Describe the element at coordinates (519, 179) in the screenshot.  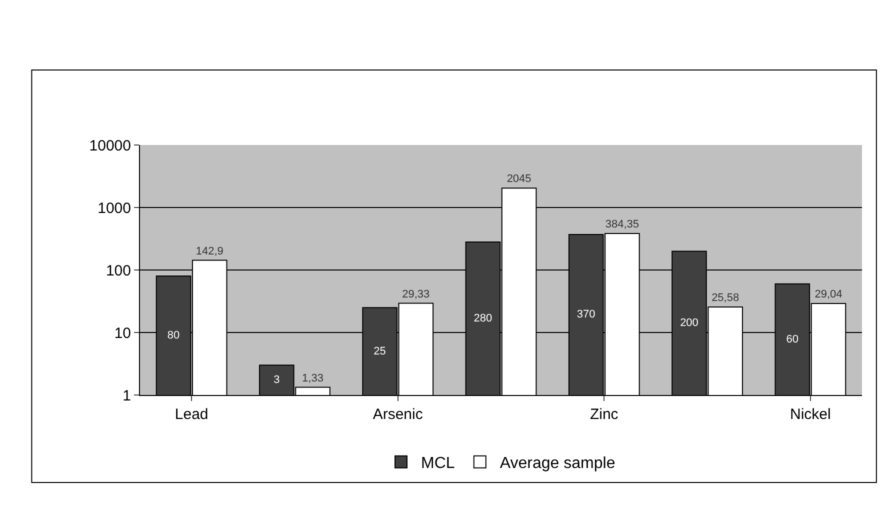
I see `data-label: 2045` at that location.